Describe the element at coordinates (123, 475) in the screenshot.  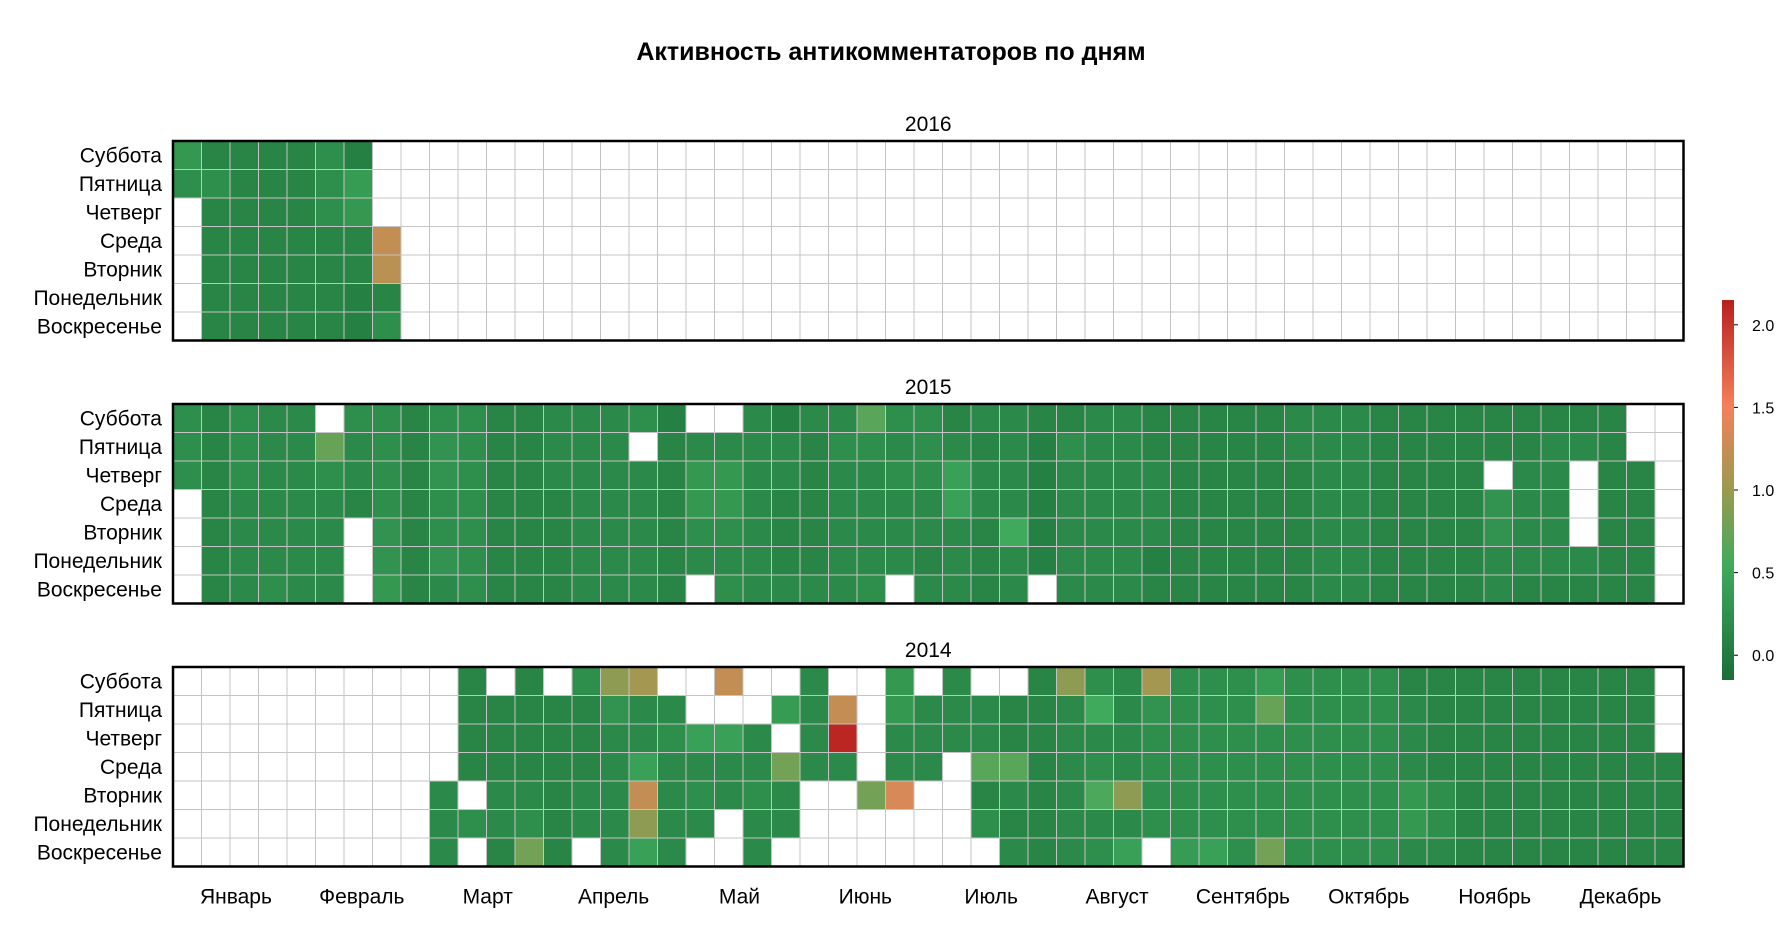
I see `weekday-label: Четверг` at that location.